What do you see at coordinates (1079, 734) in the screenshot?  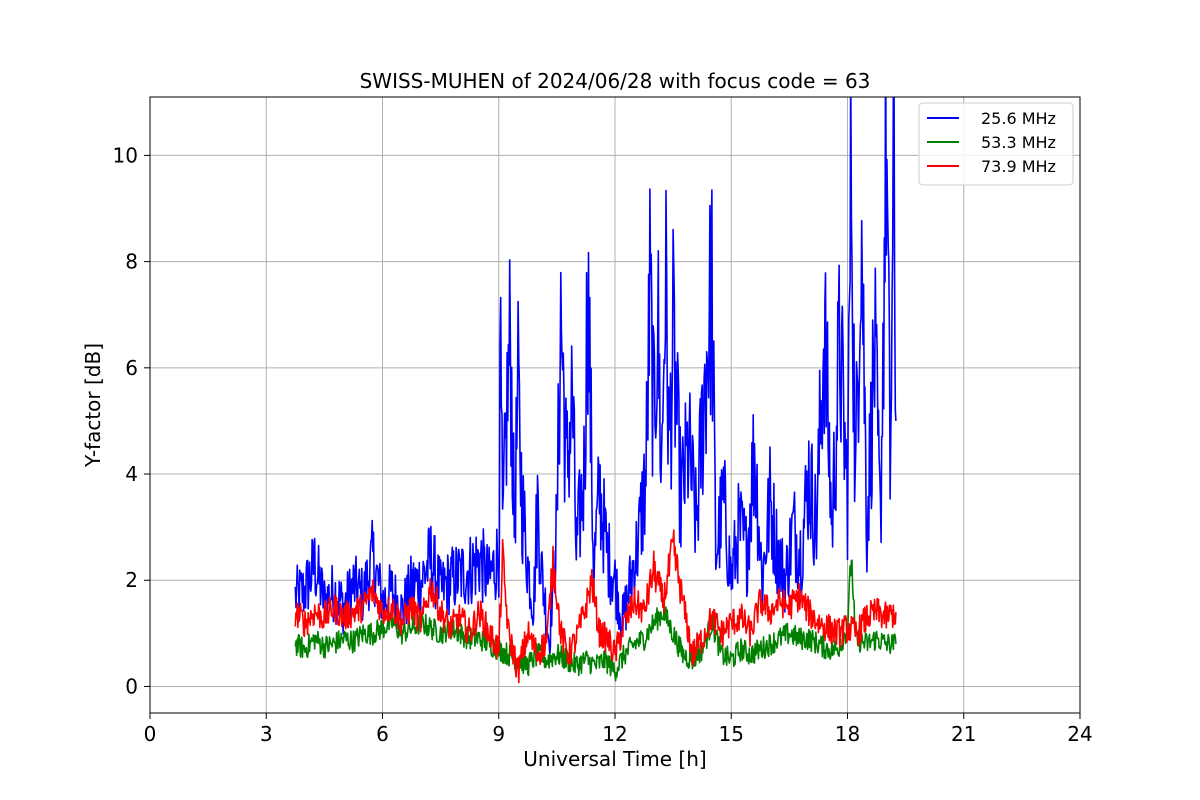 I see `x-tick-label: 24` at bounding box center [1079, 734].